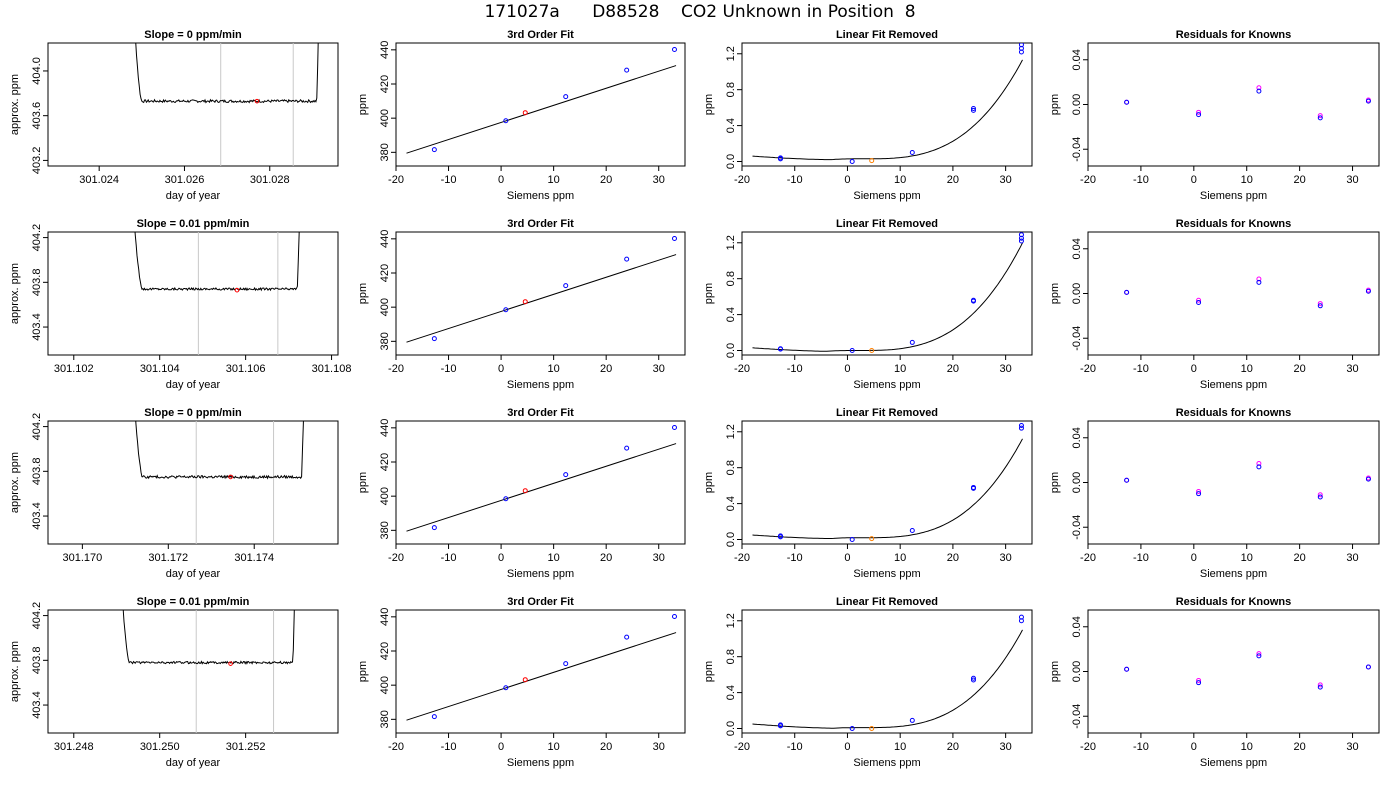 The height and width of the screenshot is (800, 1400). What do you see at coordinates (193, 224) in the screenshot?
I see `panel-title: Slope = 0.01 ppm/min` at bounding box center [193, 224].